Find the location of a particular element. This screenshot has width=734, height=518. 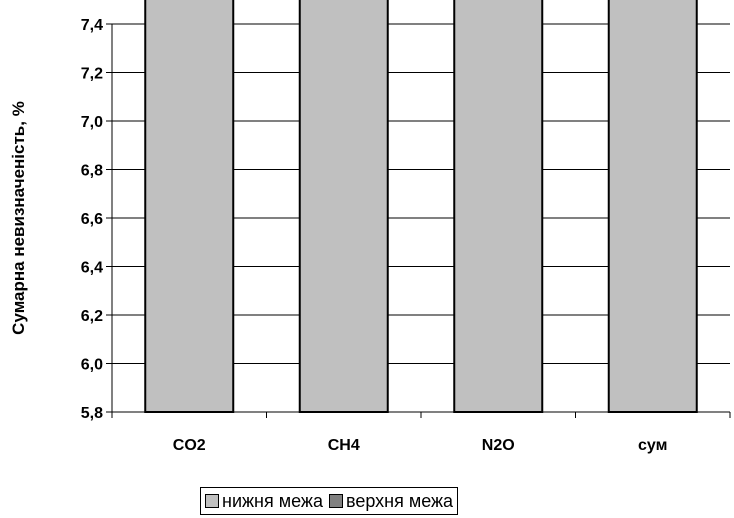

y-tick-label: 7,0 is located at coordinates (92, 122).